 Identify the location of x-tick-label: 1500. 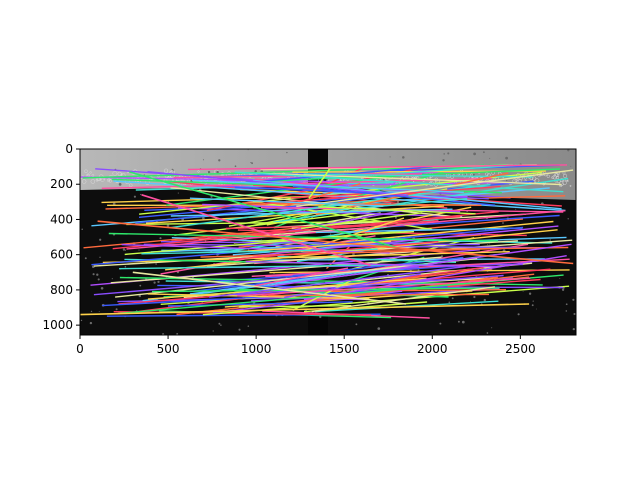
(344, 349).